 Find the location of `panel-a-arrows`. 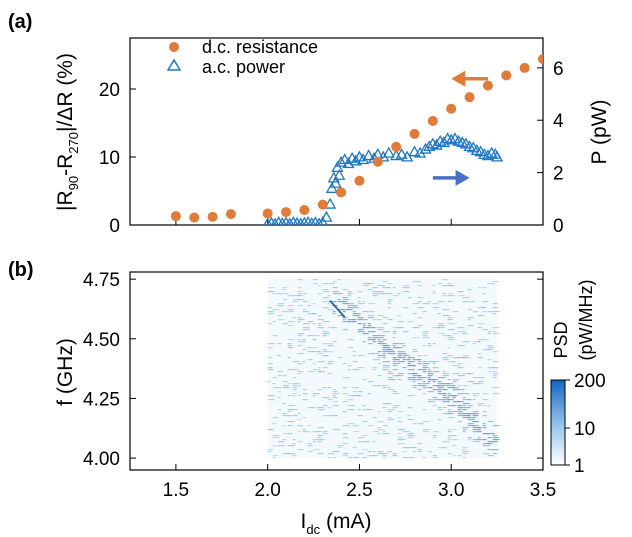

panel-a-arrows is located at coordinates (460, 128).